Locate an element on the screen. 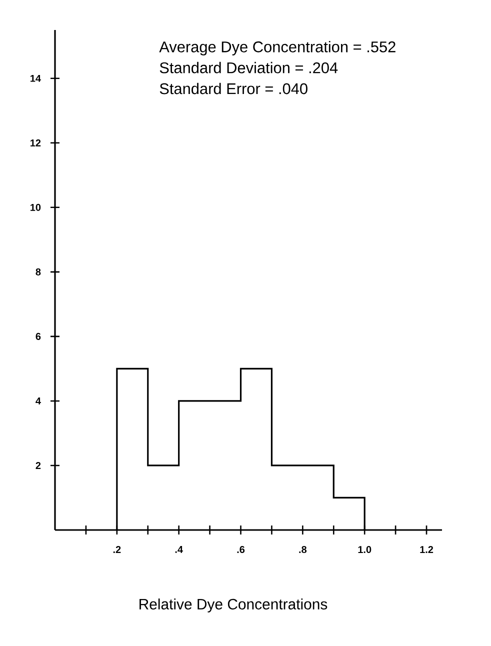  x-tick-label: .2 is located at coordinates (117, 549).